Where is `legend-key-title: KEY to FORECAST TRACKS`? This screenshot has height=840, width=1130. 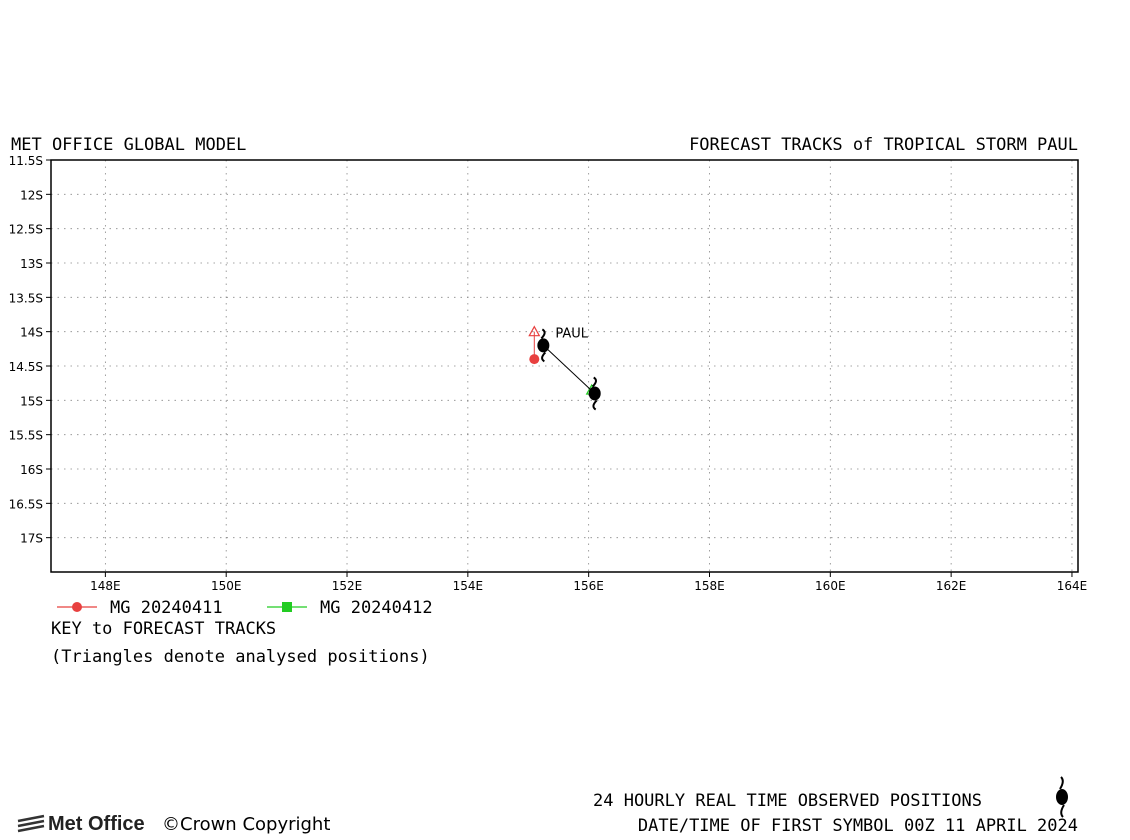
legend-key-title: KEY to FORECAST TRACKS is located at coordinates (164, 629).